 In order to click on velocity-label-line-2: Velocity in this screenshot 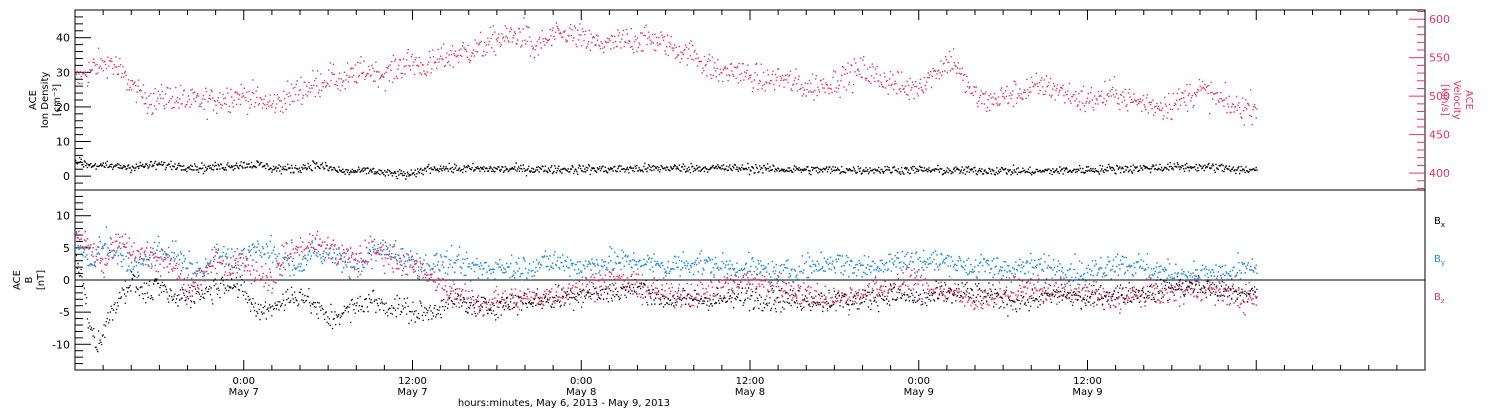, I will do `click(1456, 99)`.